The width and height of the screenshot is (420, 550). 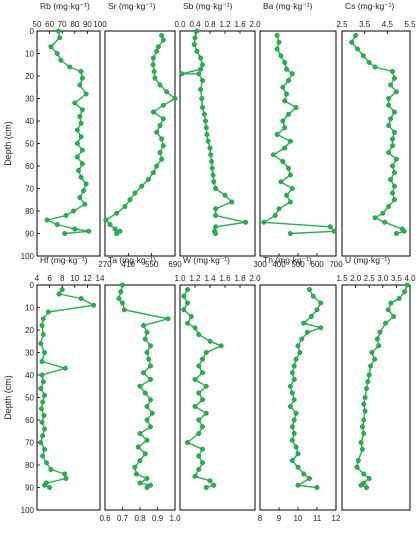 I want to click on panel-title: Rb (mg·kg⁻¹), so click(x=65, y=6).